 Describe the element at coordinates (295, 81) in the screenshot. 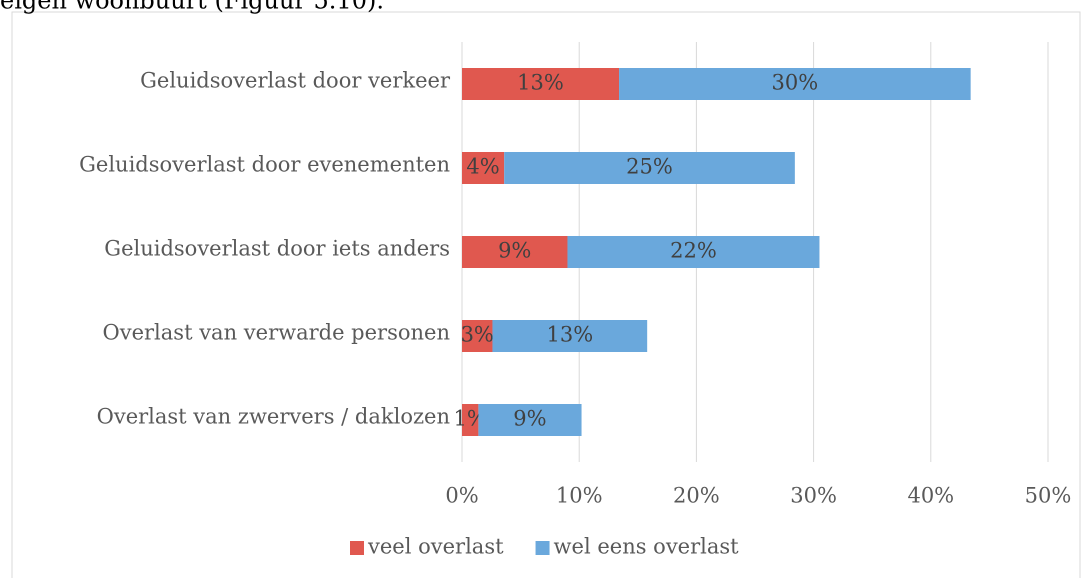

I see `y-tick-label: Geluidsoverlast door verkeer` at that location.